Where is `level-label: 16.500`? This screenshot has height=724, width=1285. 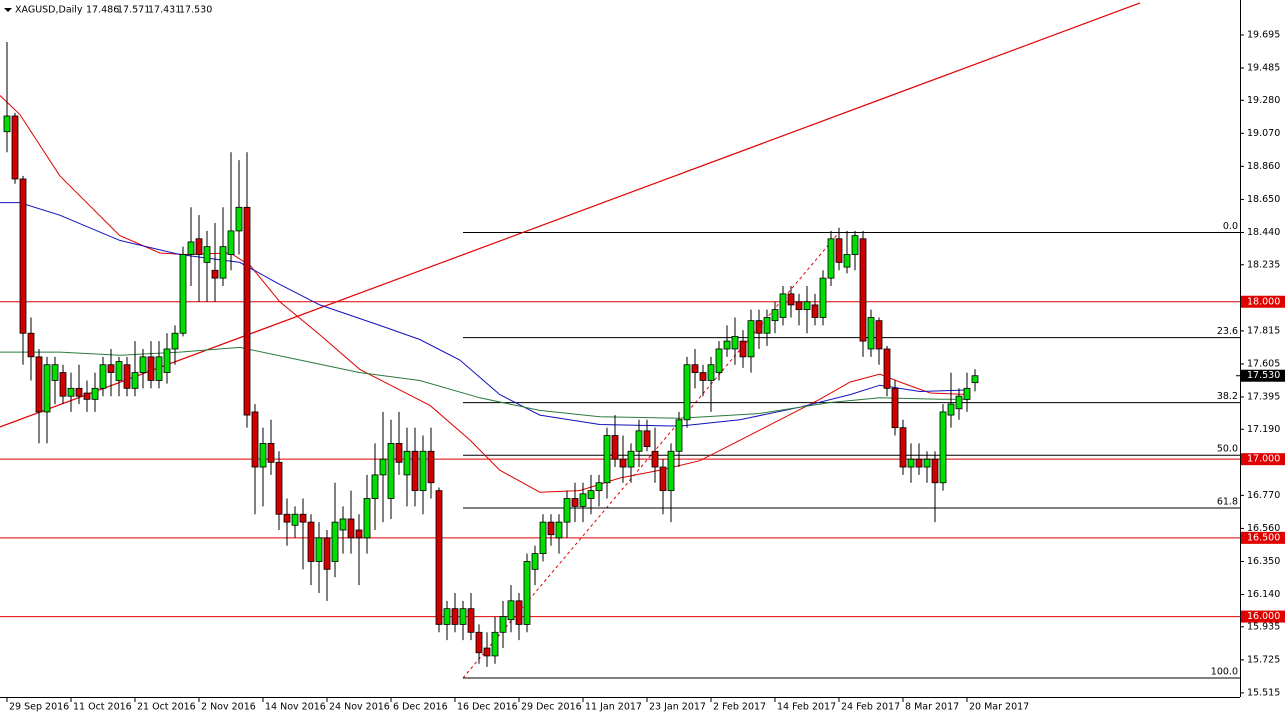 level-label: 16.500 is located at coordinates (1263, 537).